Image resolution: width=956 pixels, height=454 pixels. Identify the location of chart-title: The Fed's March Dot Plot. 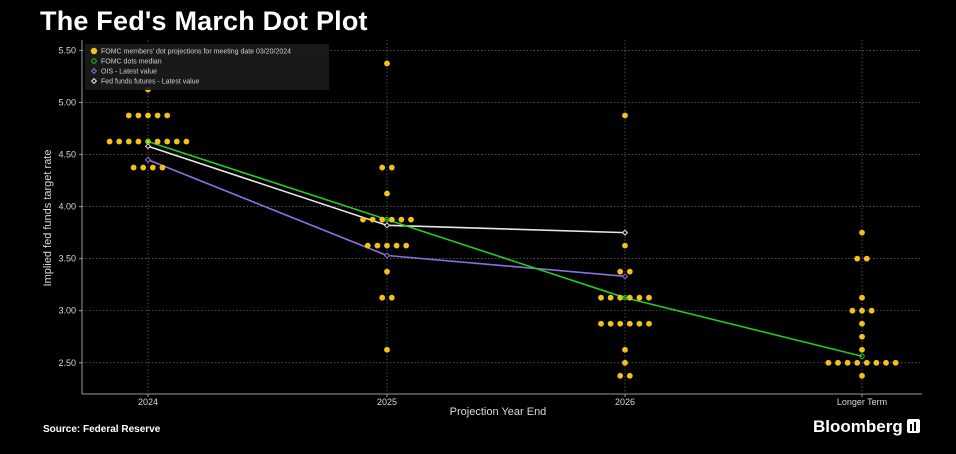
(204, 21).